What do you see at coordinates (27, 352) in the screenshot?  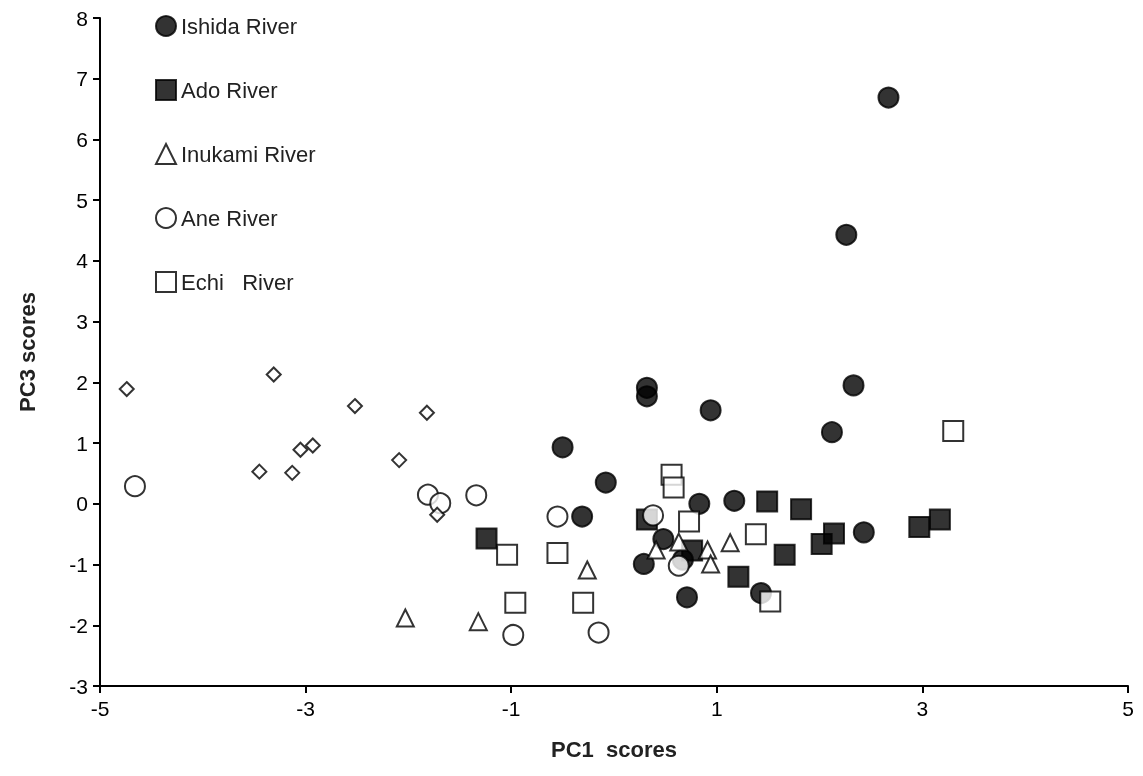 I see `y-axis-title: PC3 scores` at bounding box center [27, 352].